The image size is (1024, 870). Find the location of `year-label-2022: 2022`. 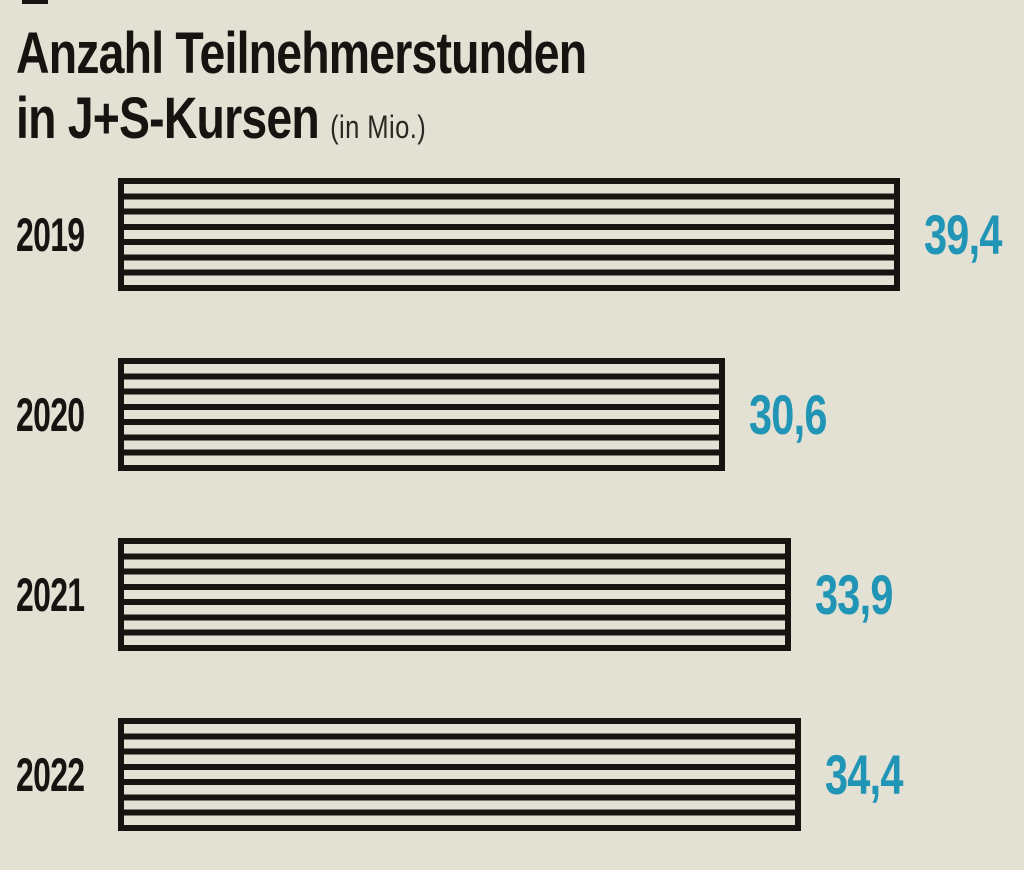

year-label-2022: 2022 is located at coordinates (50, 774).